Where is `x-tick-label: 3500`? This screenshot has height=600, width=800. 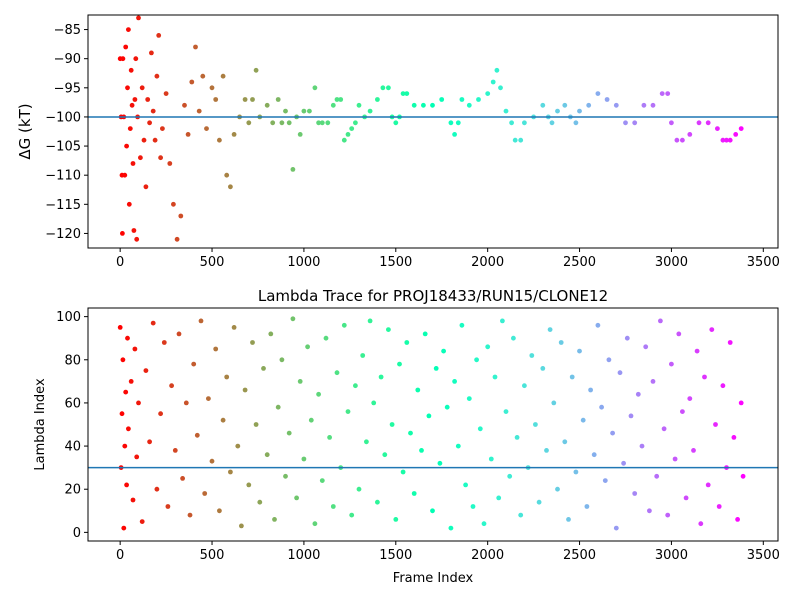 x-tick-label: 3500 is located at coordinates (763, 555).